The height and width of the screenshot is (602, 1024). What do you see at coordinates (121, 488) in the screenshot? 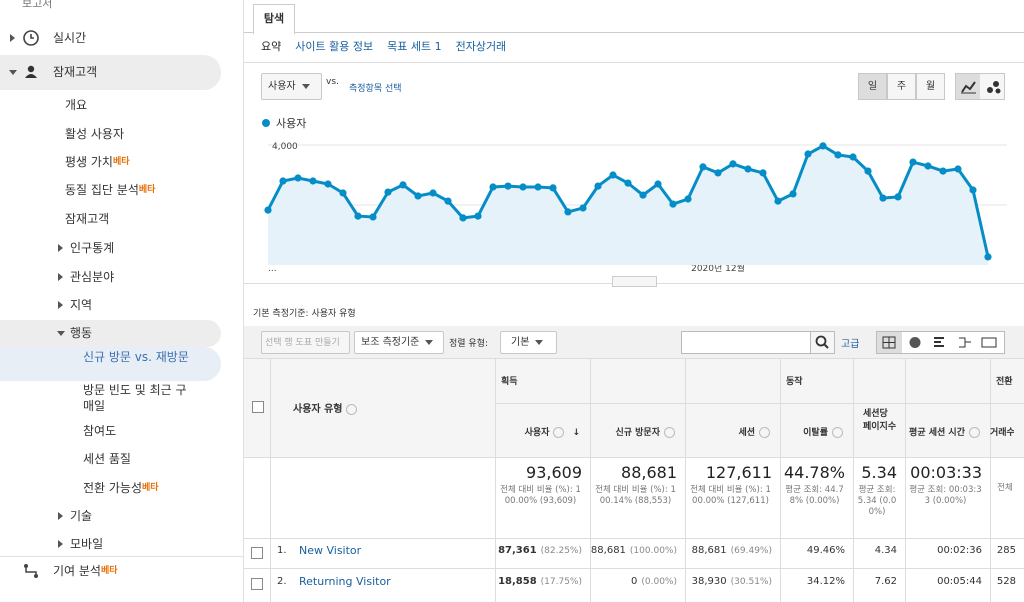
I see `nav-item: 전환 가능성베타` at bounding box center [121, 488].